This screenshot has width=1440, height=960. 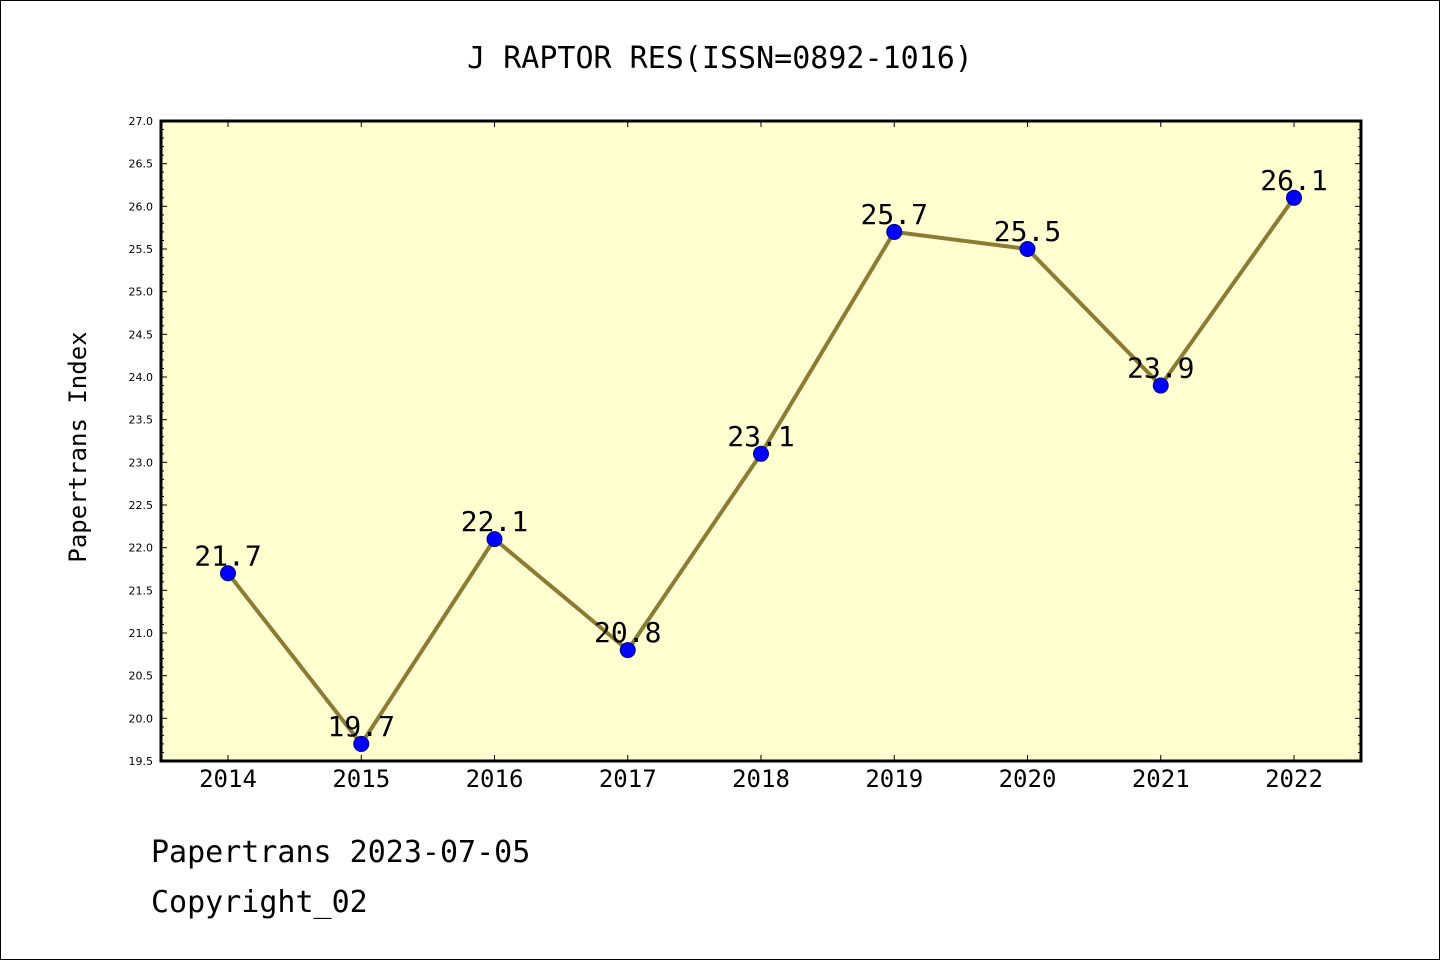 I want to click on data-label: 22.1, so click(x=494, y=521).